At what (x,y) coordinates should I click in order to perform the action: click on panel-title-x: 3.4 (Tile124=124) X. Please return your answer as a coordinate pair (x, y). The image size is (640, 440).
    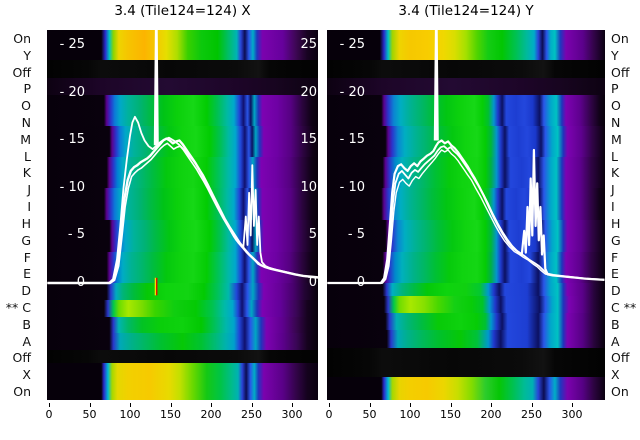
    Looking at the image, I should click on (182, 11).